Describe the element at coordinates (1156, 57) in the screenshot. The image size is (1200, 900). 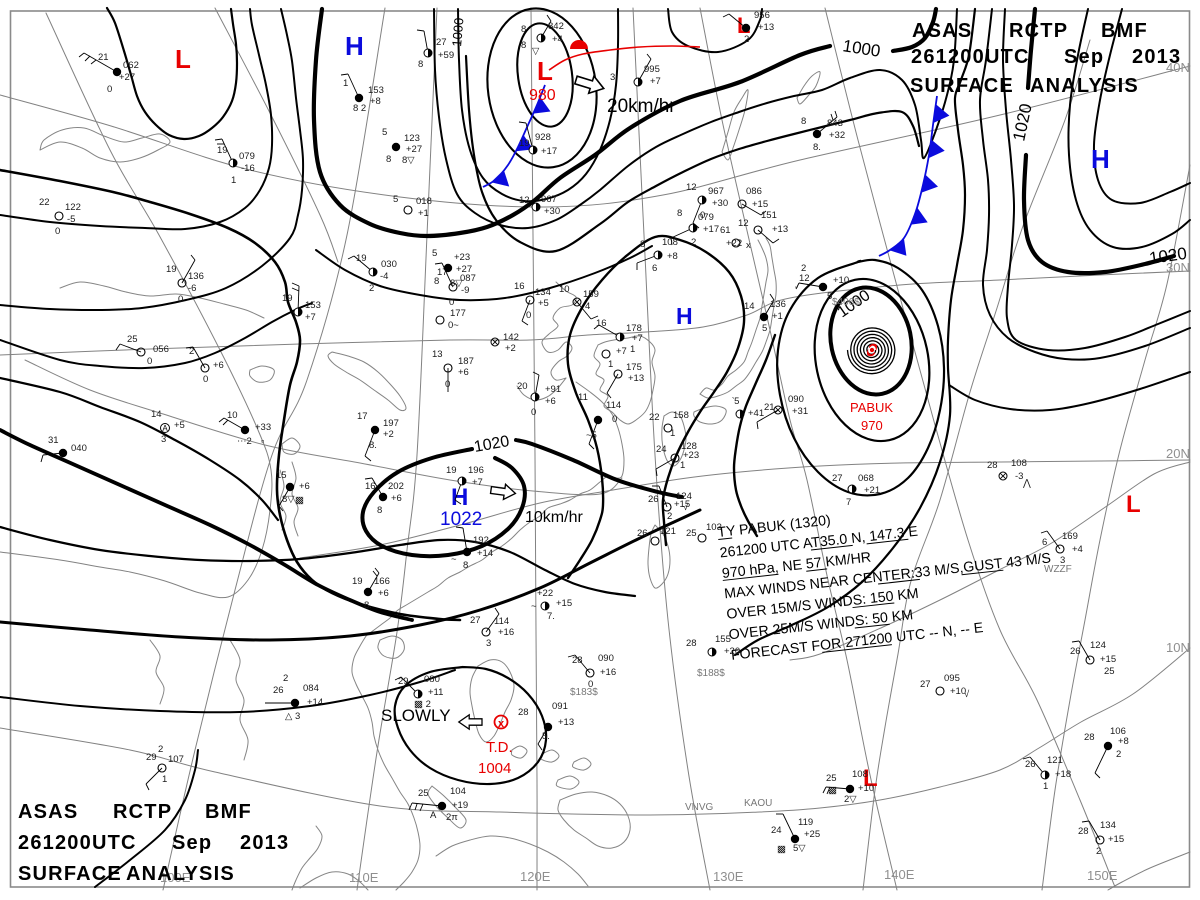
I see `svg-text: 2013` at that location.